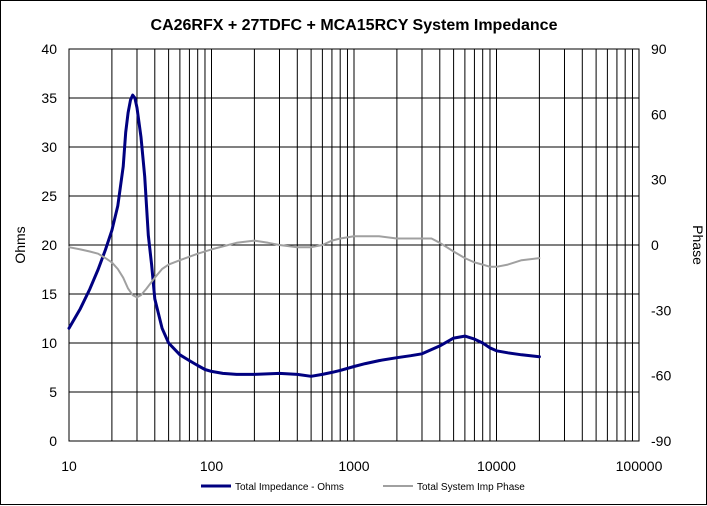 Image resolution: width=707 pixels, height=506 pixels. What do you see at coordinates (49, 196) in the screenshot?
I see `y-tick-label: 25` at bounding box center [49, 196].